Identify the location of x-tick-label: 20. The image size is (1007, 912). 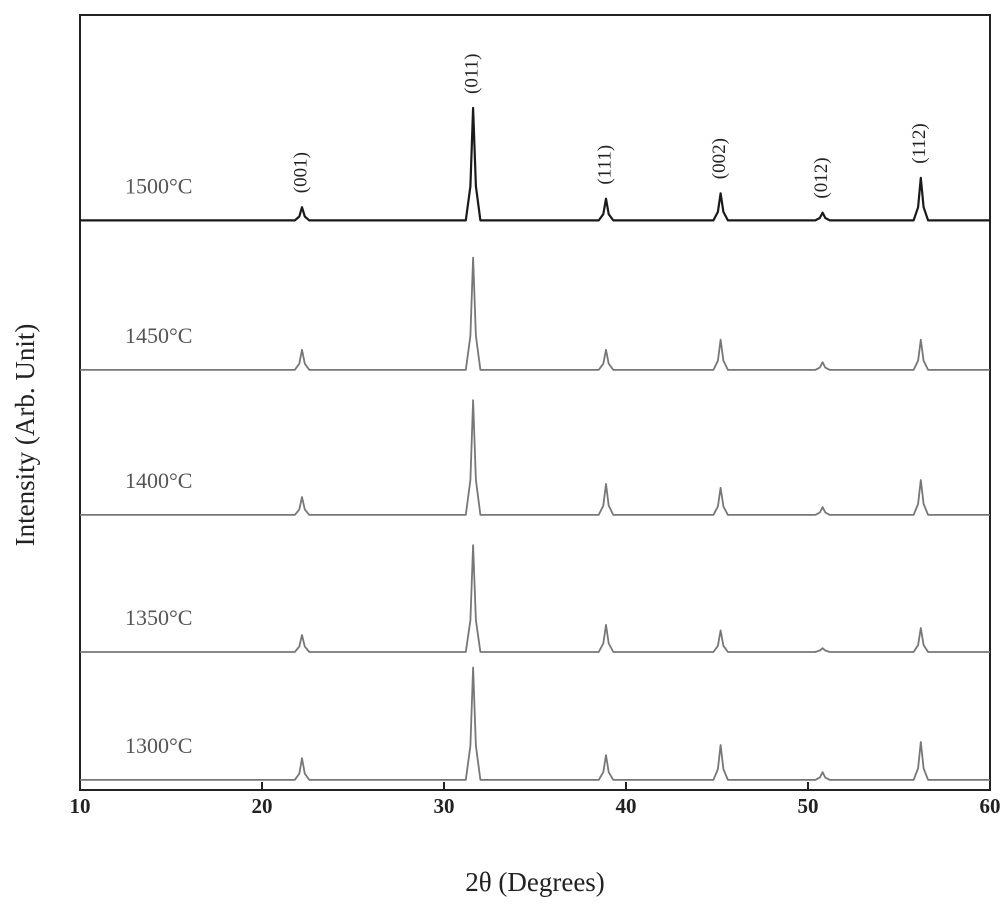
(262, 806).